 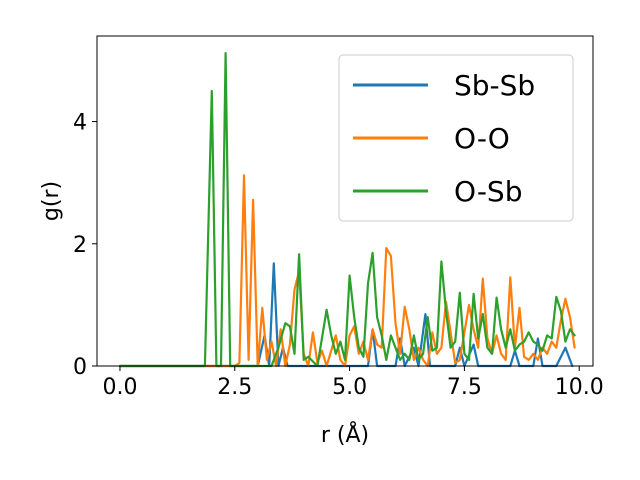 What do you see at coordinates (482, 138) in the screenshot?
I see `legend-label-o-o: O-O` at bounding box center [482, 138].